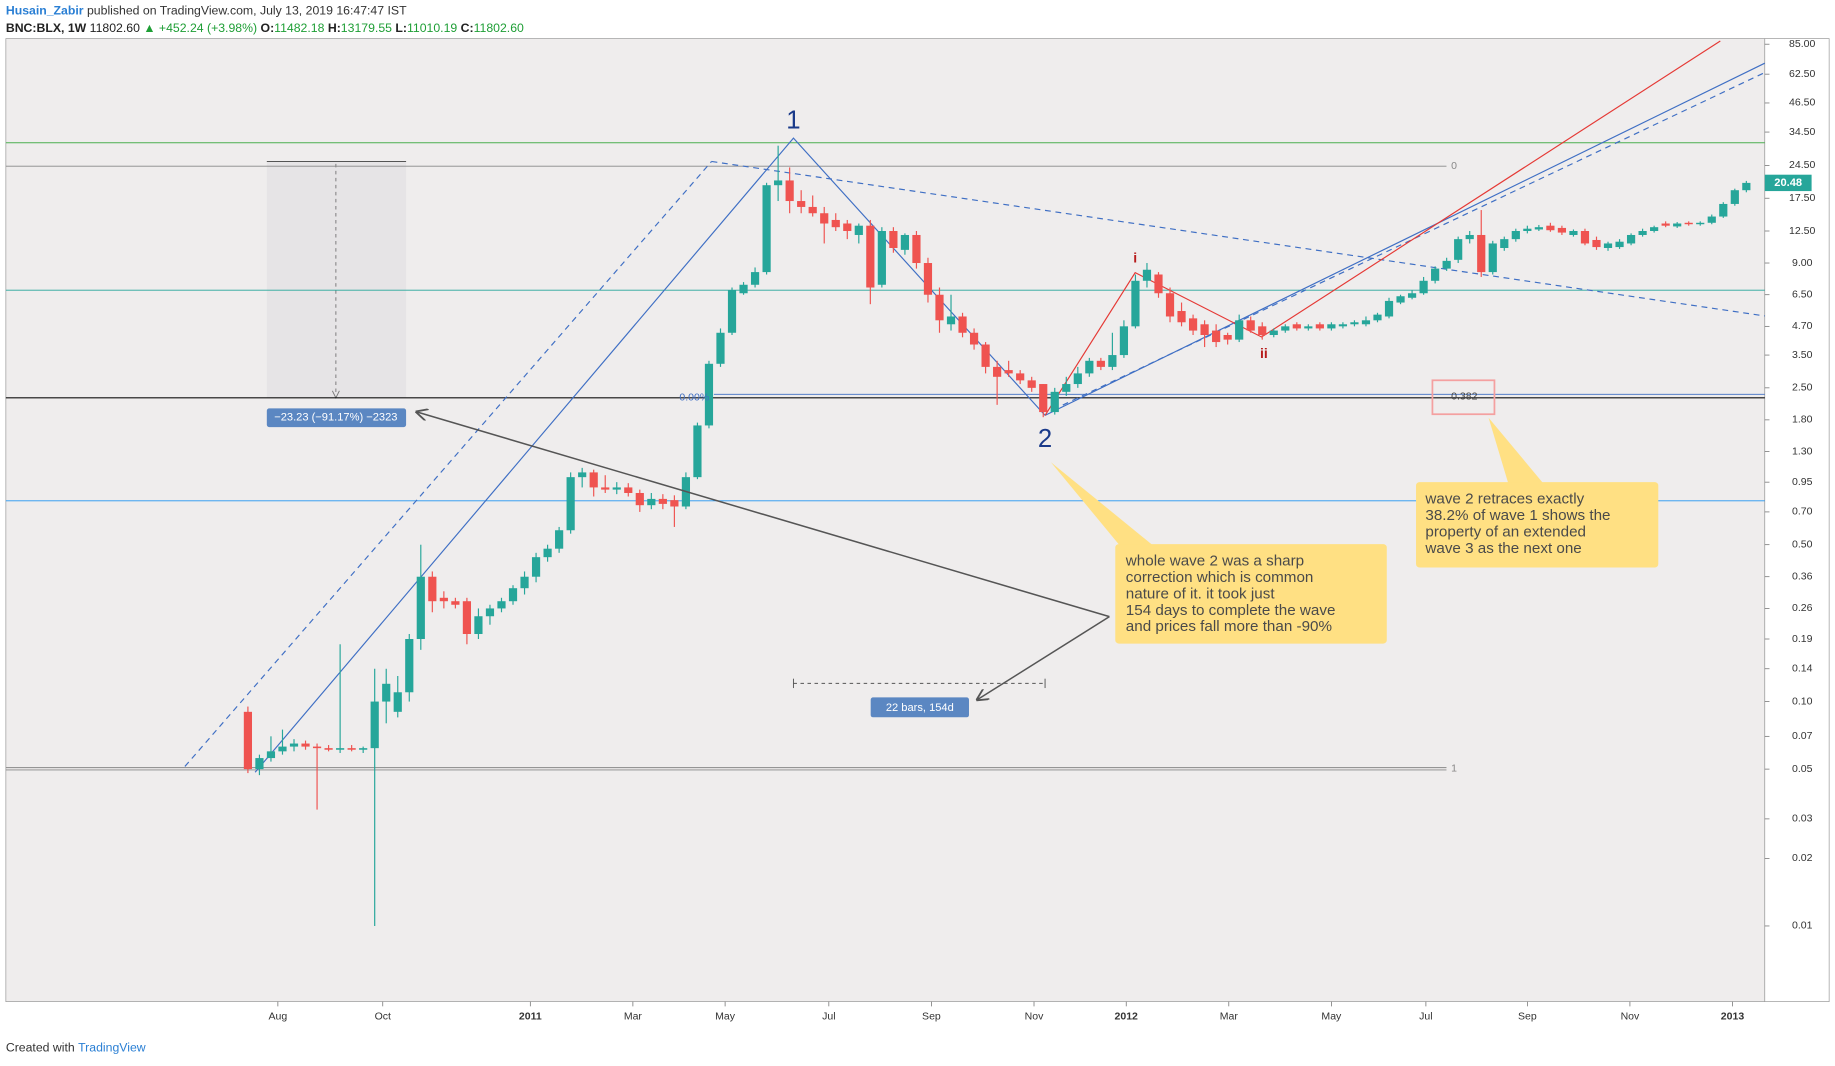 Image resolution: width=1835 pixels, height=1066 pixels. I want to click on y-tick-label: 0.95, so click(1802, 482).